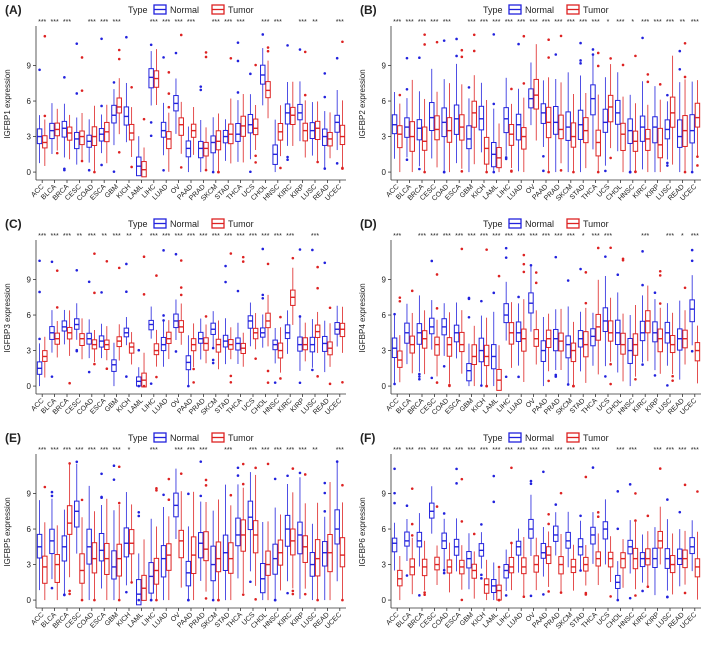  Describe the element at coordinates (29, 351) in the screenshot. I see `y-tick-label: 3` at that location.